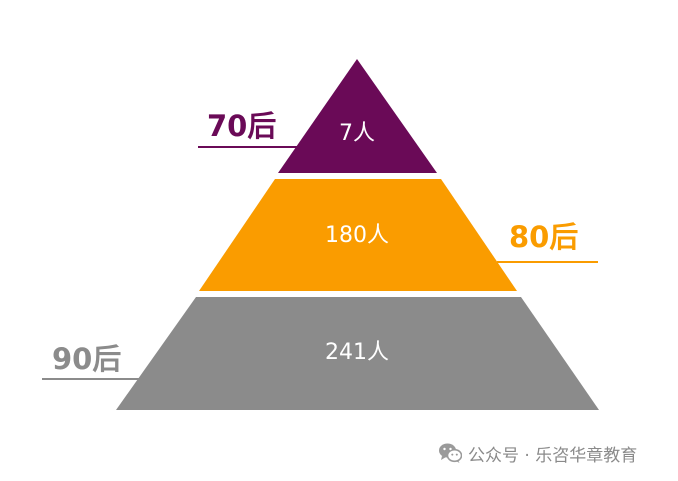 The image size is (678, 481). Describe the element at coordinates (553, 455) in the screenshot. I see `watermark-text: 公众号 · 乐咨华章教育` at that location.